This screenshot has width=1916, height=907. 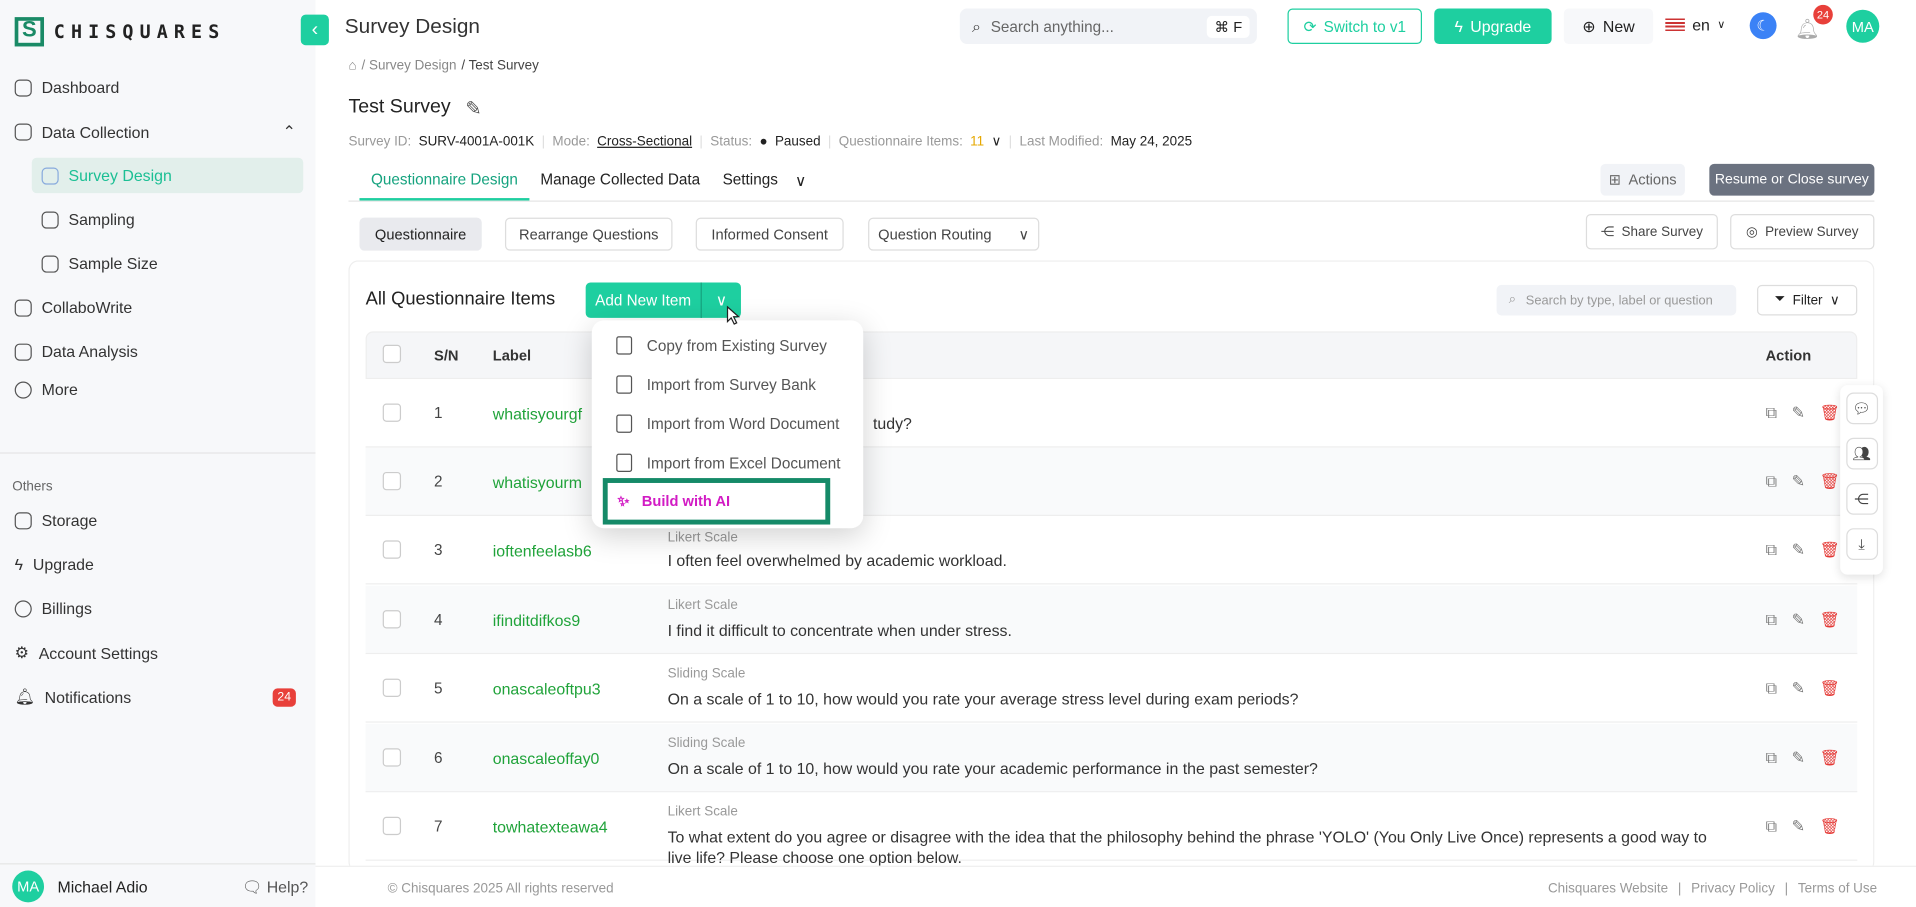 I want to click on global-search: ⌕ Search anything... ⌘ F, so click(x=1108, y=26).